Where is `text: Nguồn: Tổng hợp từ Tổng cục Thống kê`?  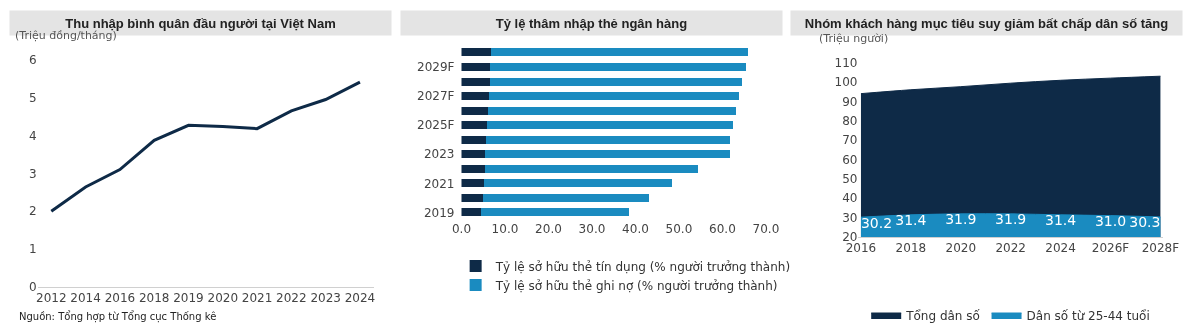 text: Nguồn: Tổng hợp từ Tổng cục Thống kê is located at coordinates (118, 316).